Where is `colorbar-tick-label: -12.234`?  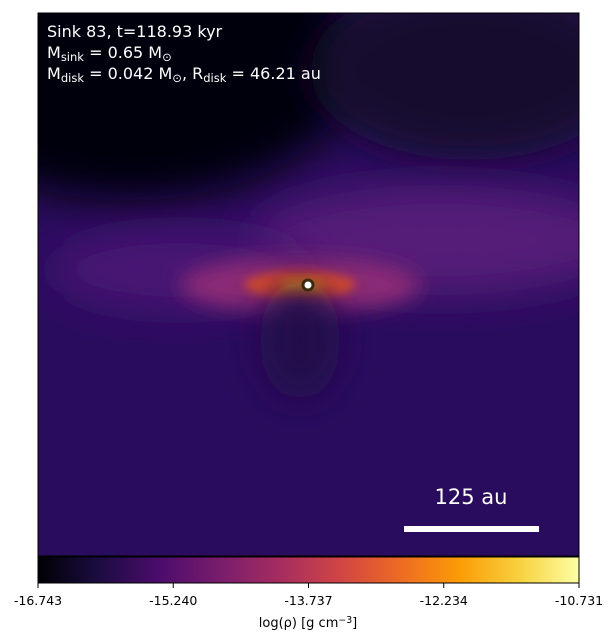 colorbar-tick-label: -12.234 is located at coordinates (444, 600).